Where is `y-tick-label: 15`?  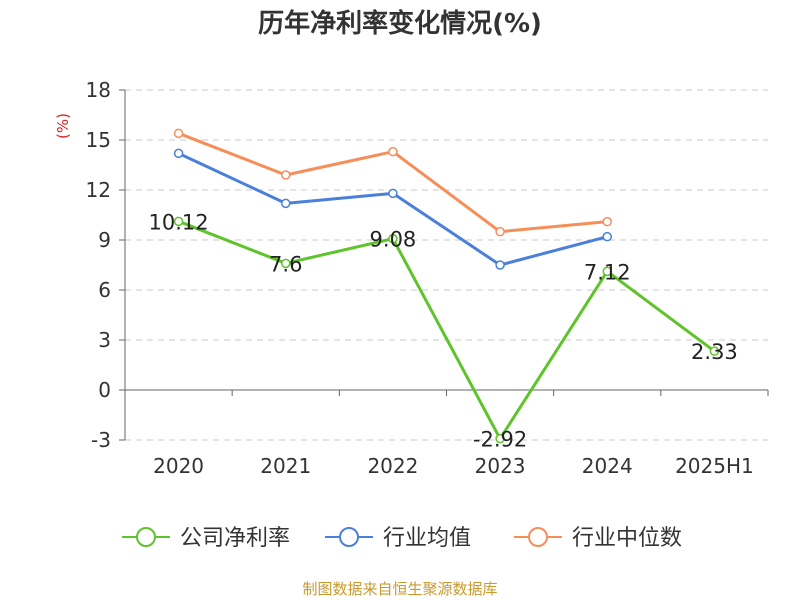 y-tick-label: 15 is located at coordinates (98, 140).